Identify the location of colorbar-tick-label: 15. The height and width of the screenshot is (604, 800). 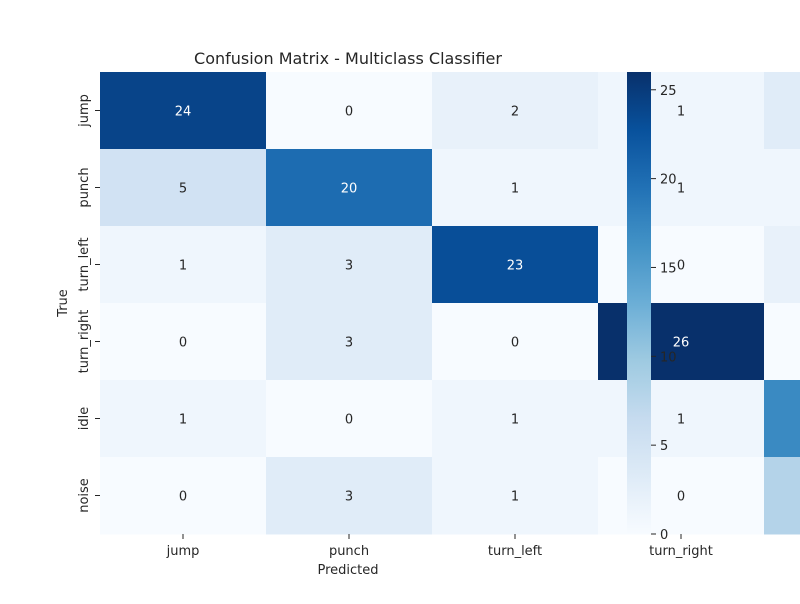
(668, 268).